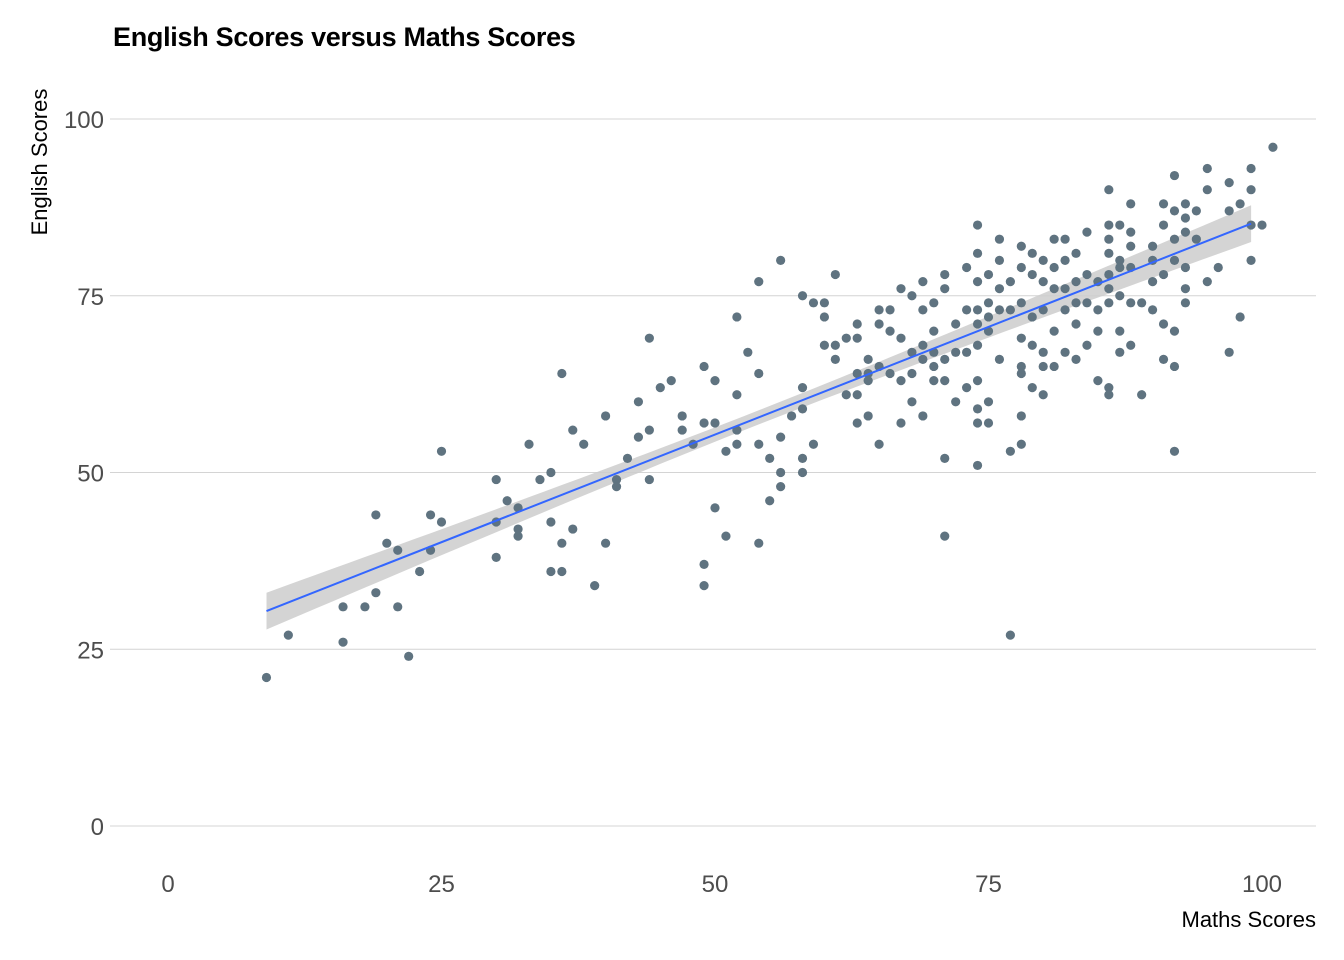  Describe the element at coordinates (1249, 919) in the screenshot. I see `x-axis-title: Maths Scores` at that location.